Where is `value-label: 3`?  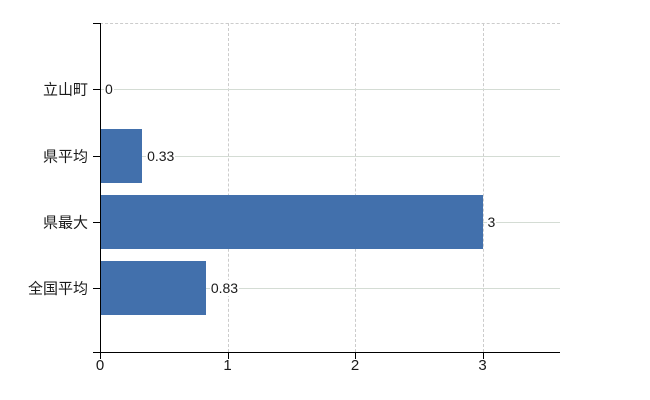 value-label: 3 is located at coordinates (491, 221).